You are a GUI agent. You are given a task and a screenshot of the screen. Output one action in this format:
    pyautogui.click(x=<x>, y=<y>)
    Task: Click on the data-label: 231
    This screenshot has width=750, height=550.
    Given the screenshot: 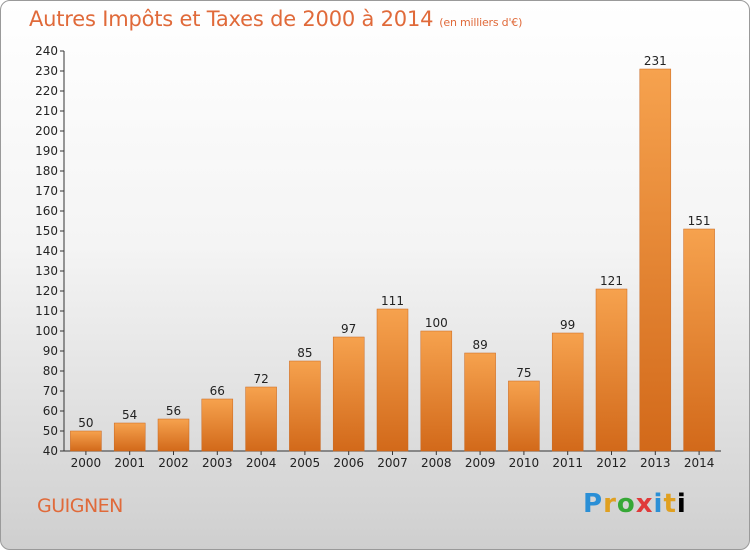 What is the action you would take?
    pyautogui.click(x=655, y=61)
    